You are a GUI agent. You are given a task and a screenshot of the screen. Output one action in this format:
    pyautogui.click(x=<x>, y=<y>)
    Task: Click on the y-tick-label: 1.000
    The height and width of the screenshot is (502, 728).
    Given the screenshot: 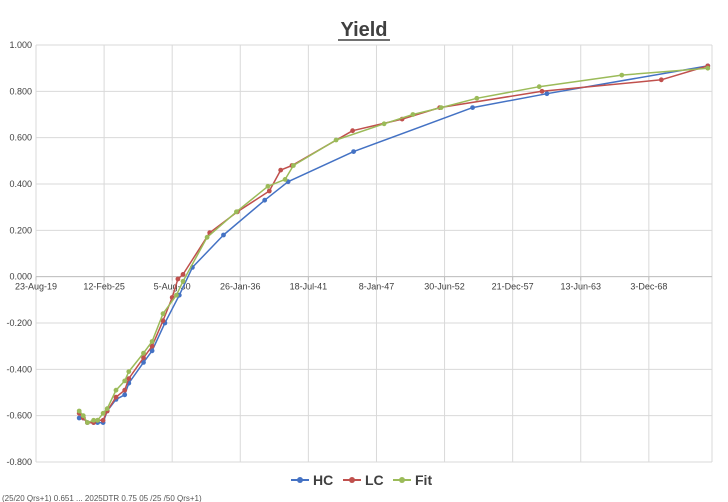 What is the action you would take?
    pyautogui.click(x=20, y=45)
    